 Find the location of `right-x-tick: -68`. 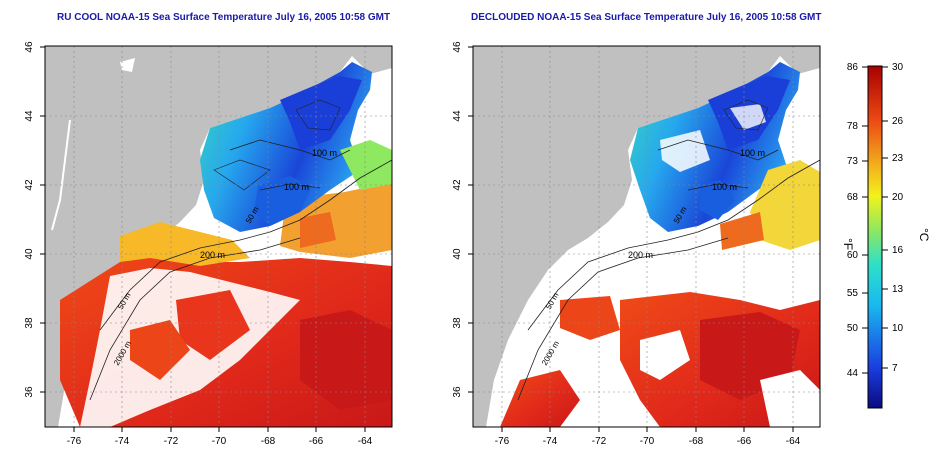

right-x-tick: -68 is located at coordinates (696, 441).